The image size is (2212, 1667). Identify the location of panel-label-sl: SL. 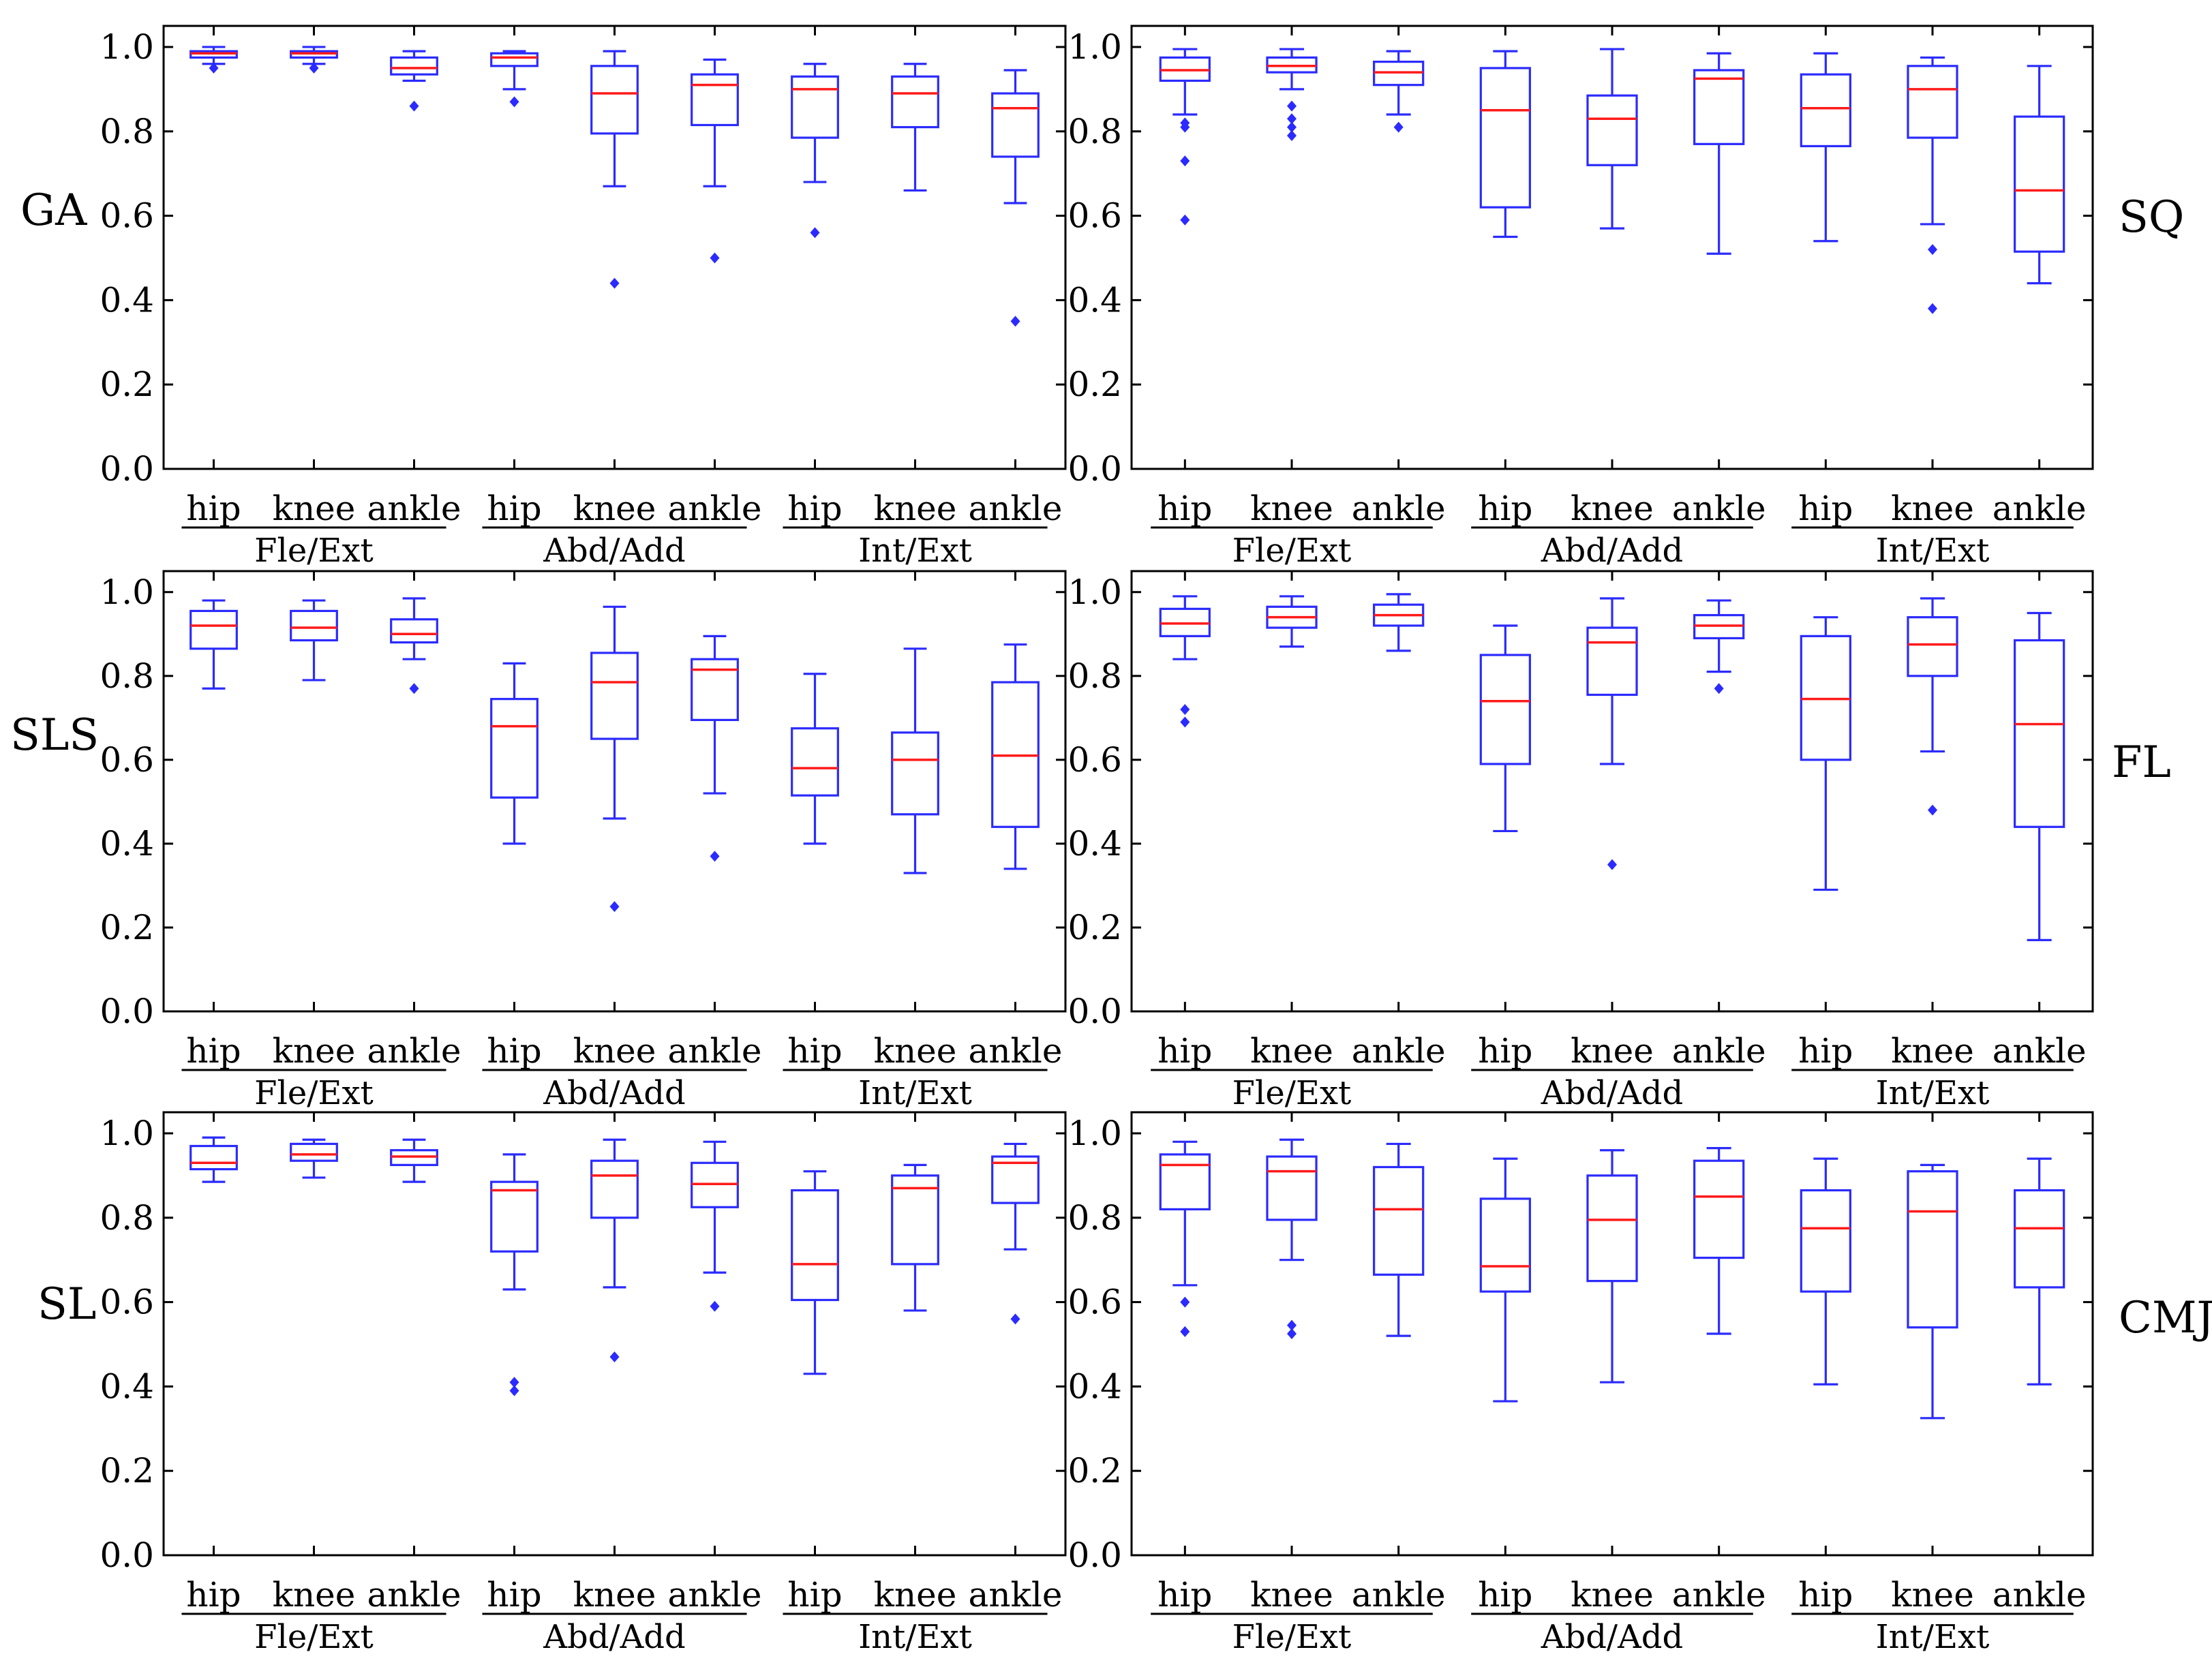
(66, 1304).